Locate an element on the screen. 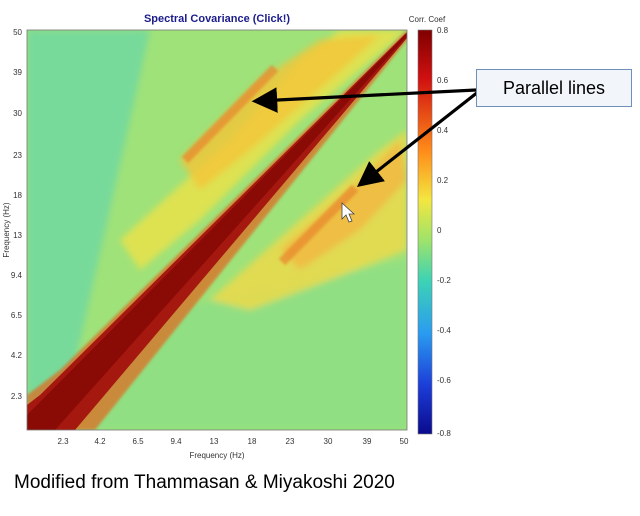  colorbar-tick-label: -0.4 is located at coordinates (444, 330).